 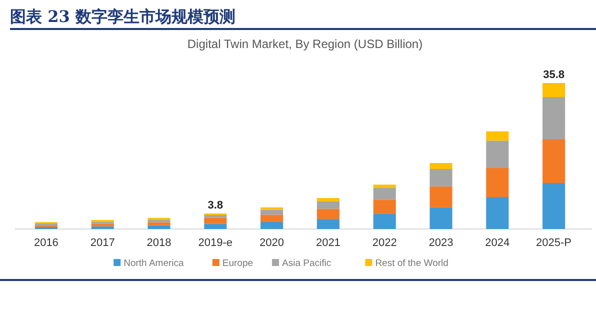 I want to click on chart-subtitle: Digital Twin Market, By Region (USD Billion), so click(x=305, y=44).